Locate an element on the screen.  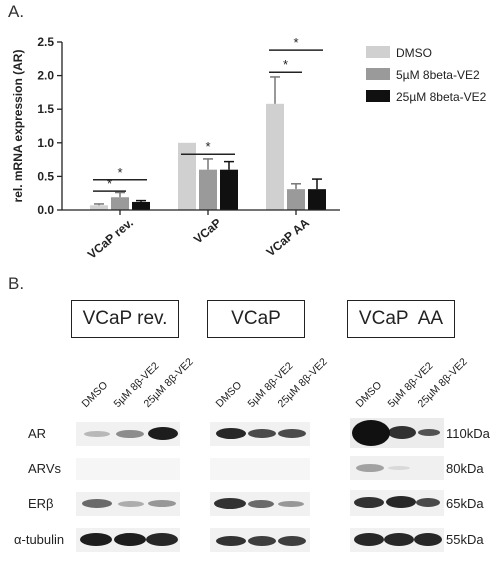
x-axis: VCaP rev. VCaP VCaP AA is located at coordinates (201, 236).